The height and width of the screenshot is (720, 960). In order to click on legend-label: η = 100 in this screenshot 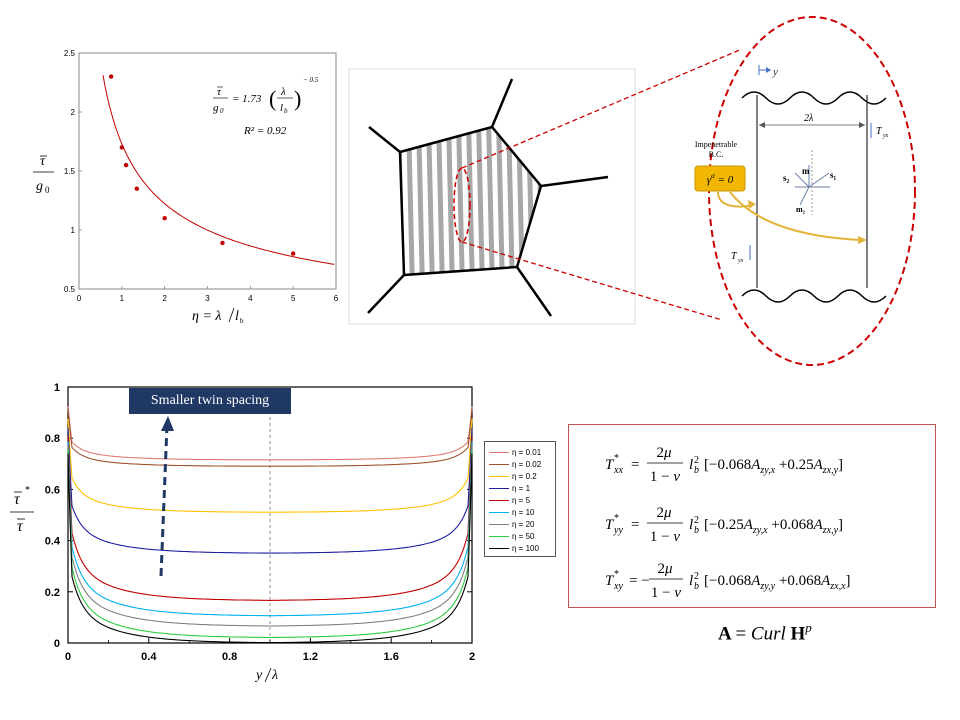, I will do `click(525, 548)`.